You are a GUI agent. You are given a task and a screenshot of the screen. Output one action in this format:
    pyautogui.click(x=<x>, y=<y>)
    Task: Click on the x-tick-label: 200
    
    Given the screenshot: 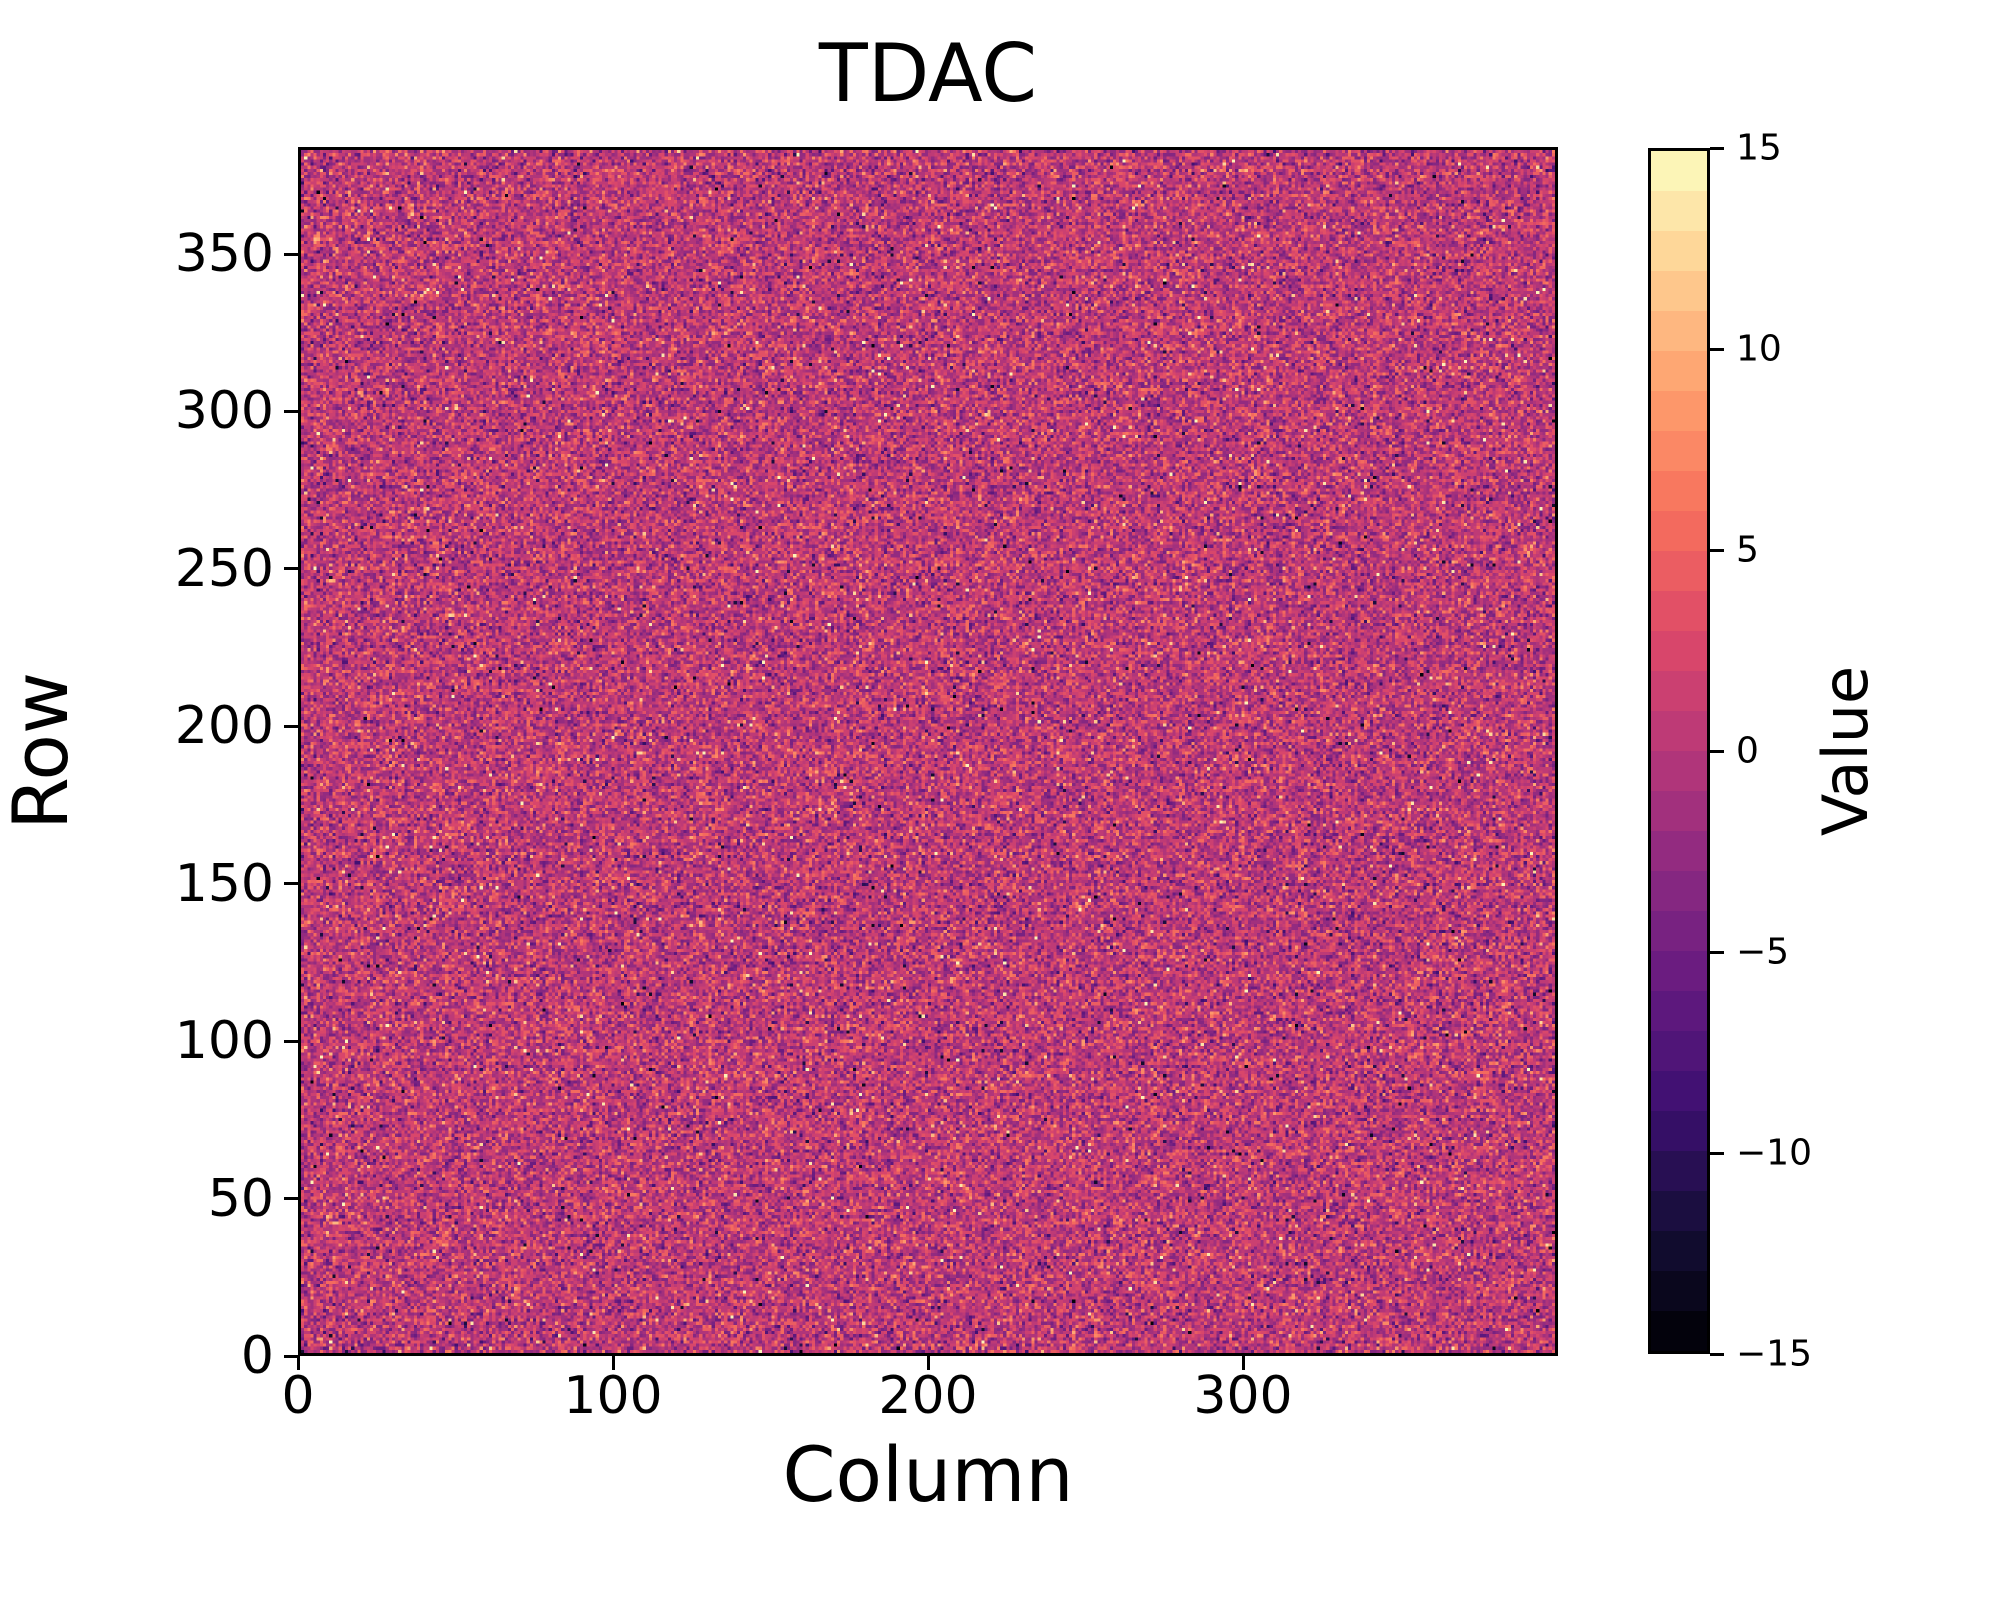 What is the action you would take?
    pyautogui.click(x=928, y=1396)
    